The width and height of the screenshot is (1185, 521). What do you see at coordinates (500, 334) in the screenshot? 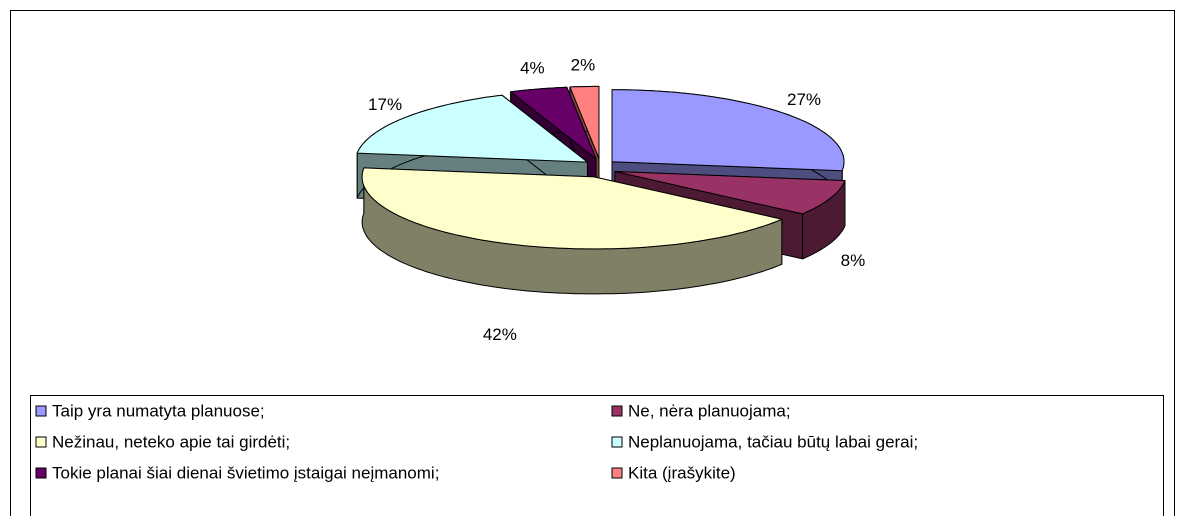
I see `data-label: 42%` at bounding box center [500, 334].